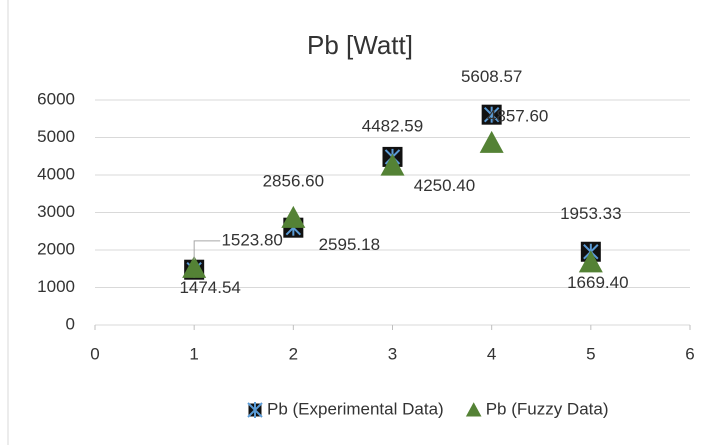 This screenshot has height=445, width=719. I want to click on x-tick-label: 6, so click(689, 353).